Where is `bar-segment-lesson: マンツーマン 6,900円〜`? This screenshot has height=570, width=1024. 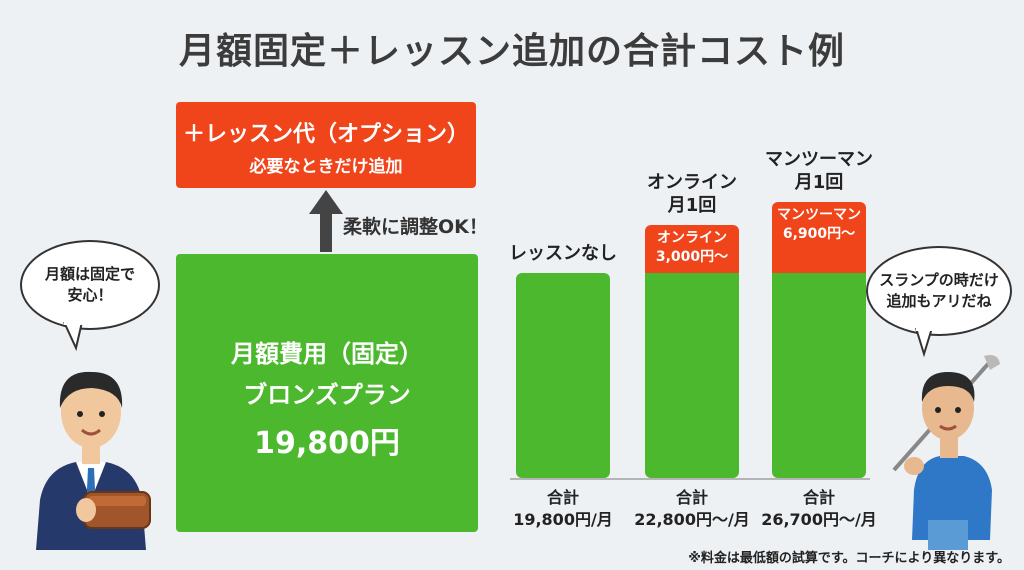
bar-segment-lesson: マンツーマン 6,900円〜 is located at coordinates (819, 237).